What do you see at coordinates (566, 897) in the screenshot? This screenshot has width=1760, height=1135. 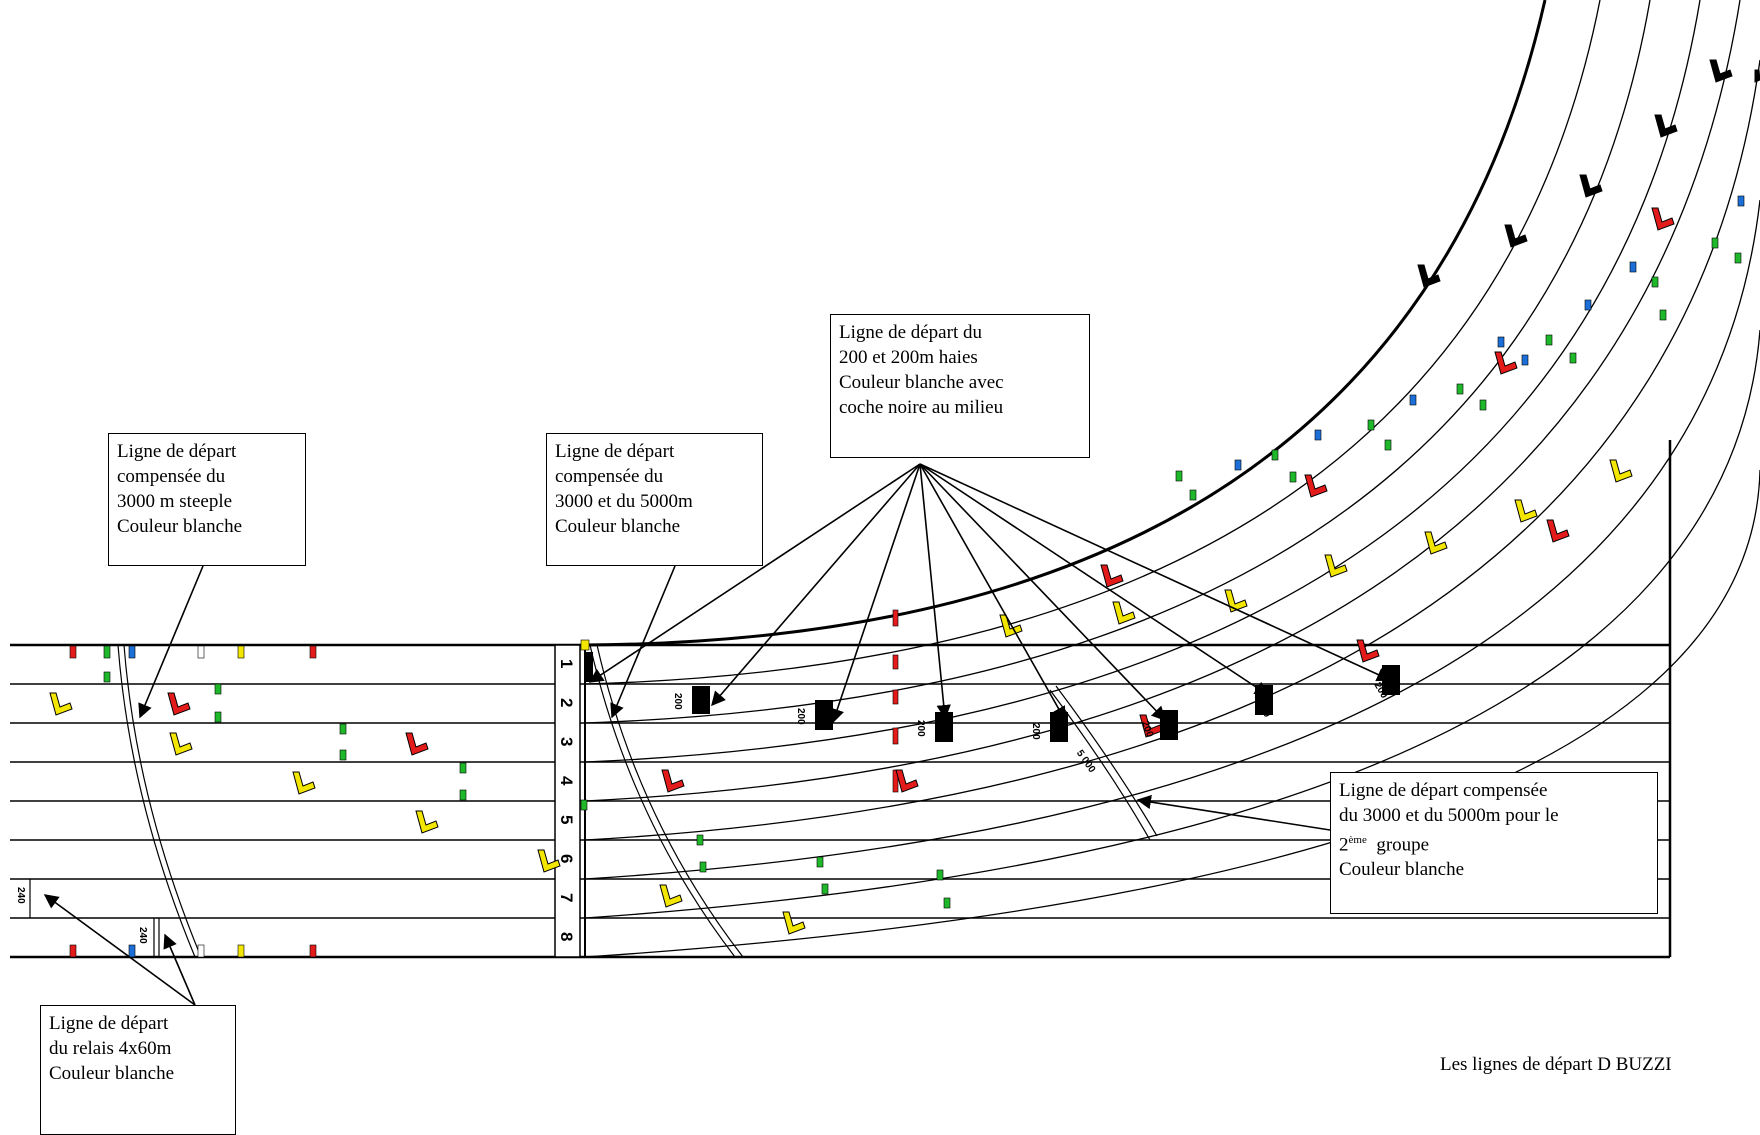 I see `lane-number: 7` at bounding box center [566, 897].